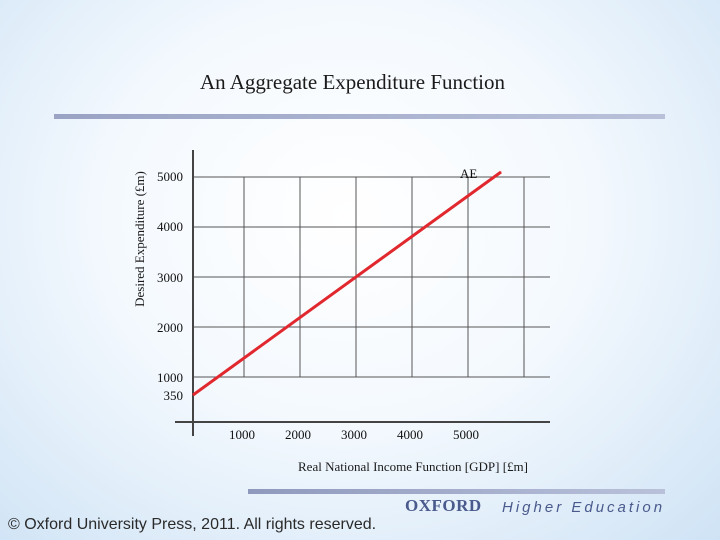  Describe the element at coordinates (410, 434) in the screenshot. I see `x-tick-label: 4000` at that location.